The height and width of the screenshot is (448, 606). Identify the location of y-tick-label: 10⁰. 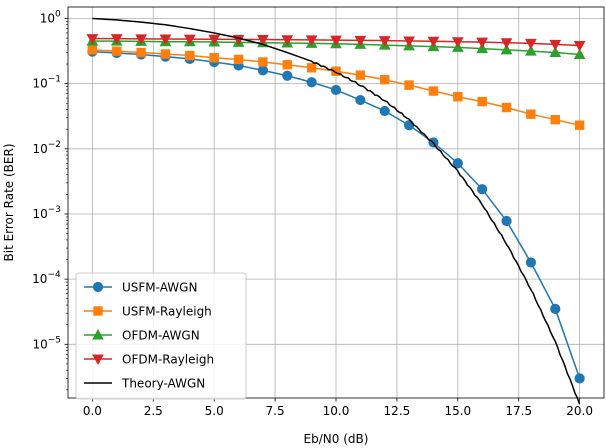
(50, 17).